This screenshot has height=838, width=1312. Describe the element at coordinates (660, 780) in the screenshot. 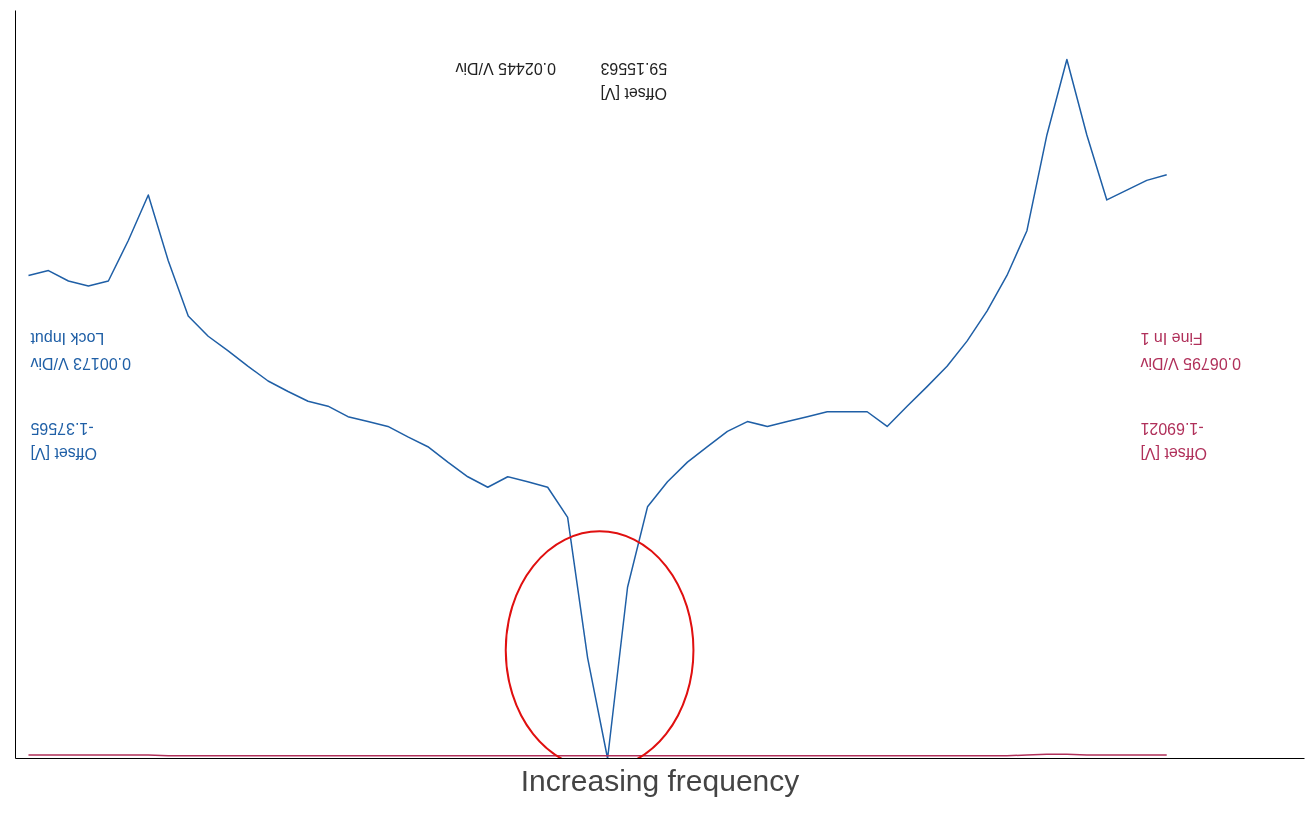

I see `x-axis-title: Increasing frequency` at that location.